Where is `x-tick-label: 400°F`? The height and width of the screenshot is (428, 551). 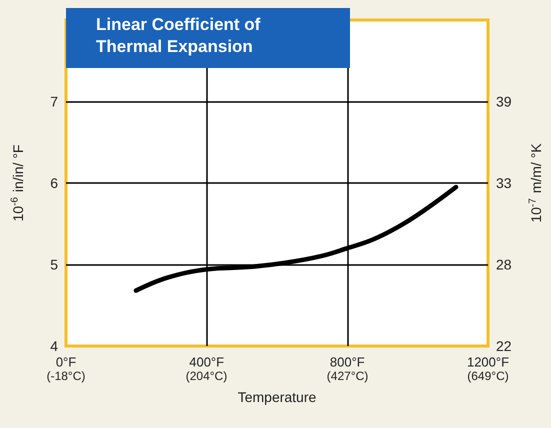
x-tick-label: 400°F is located at coordinates (206, 362).